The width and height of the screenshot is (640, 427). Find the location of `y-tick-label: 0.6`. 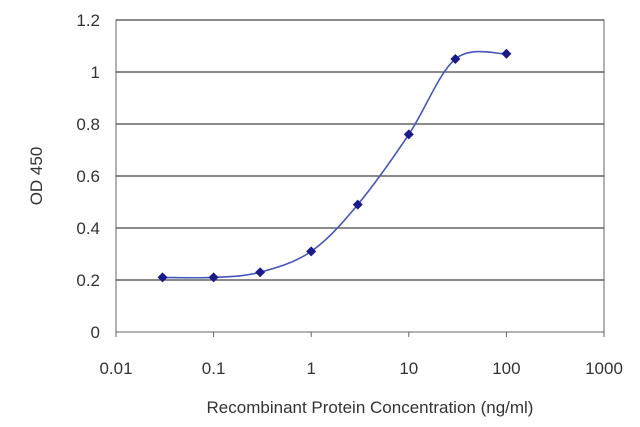

y-tick-label: 0.6 is located at coordinates (88, 176).